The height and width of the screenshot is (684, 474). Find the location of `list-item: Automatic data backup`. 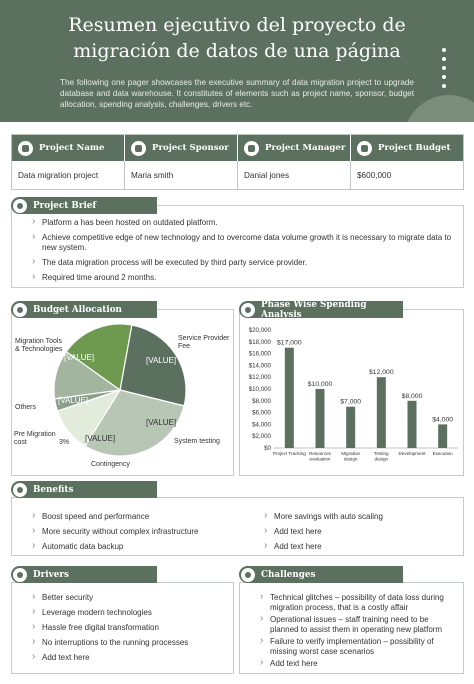

list-item: Automatic data backup is located at coordinates (140, 546).